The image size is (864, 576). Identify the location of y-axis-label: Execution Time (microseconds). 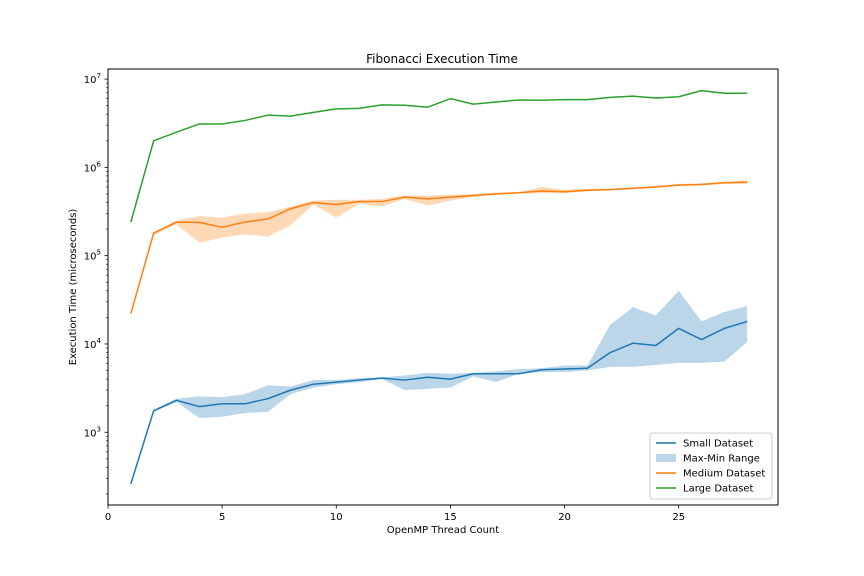
(73, 287).